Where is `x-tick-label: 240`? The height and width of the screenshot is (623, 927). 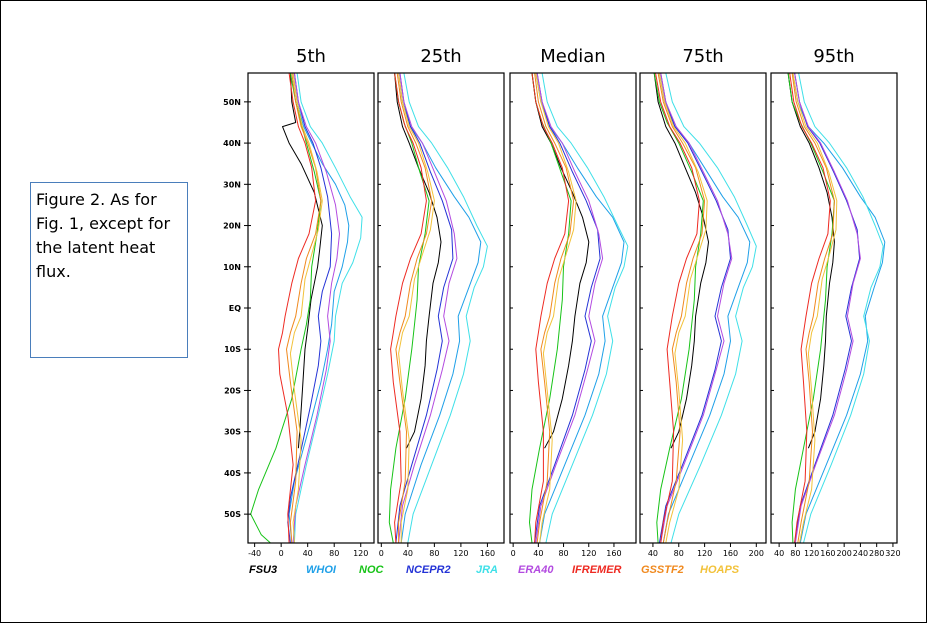 x-tick-label: 240 is located at coordinates (860, 553).